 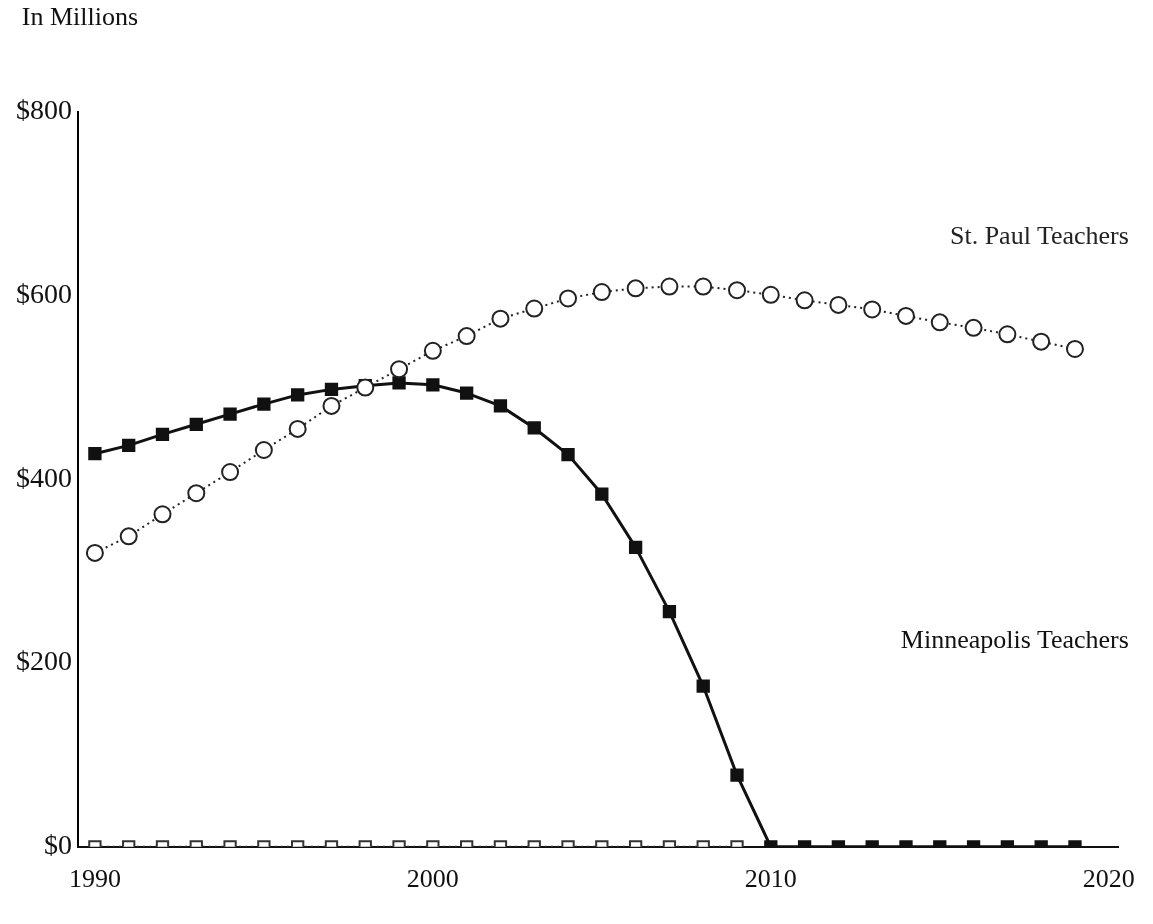 I want to click on x-tick-label: 2010, so click(x=770, y=879).